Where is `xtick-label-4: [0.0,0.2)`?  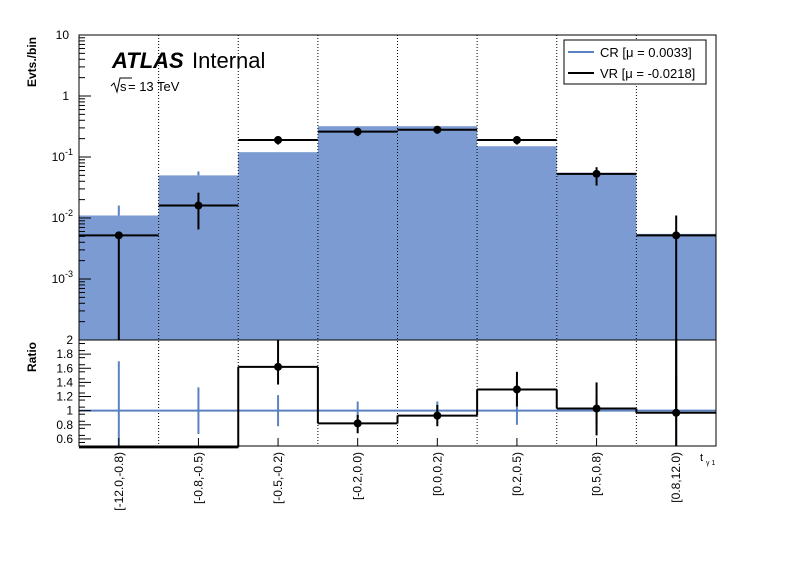 xtick-label-4: [0.0,0.2) is located at coordinates (437, 474).